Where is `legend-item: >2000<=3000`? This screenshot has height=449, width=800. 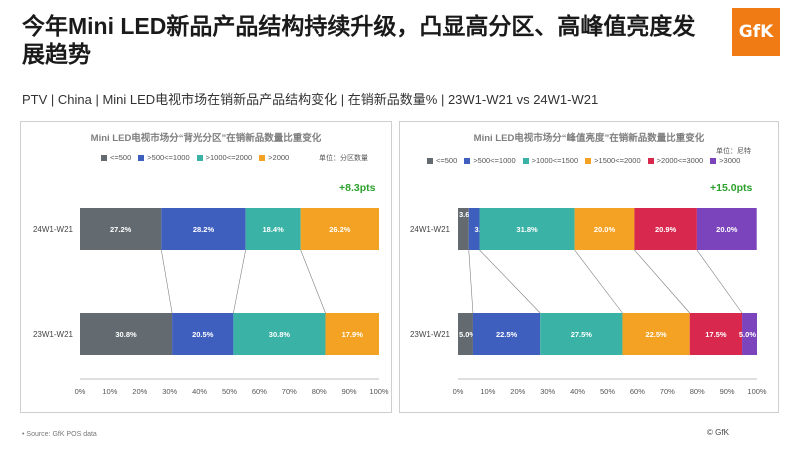 legend-item: >2000<=3000 is located at coordinates (675, 160).